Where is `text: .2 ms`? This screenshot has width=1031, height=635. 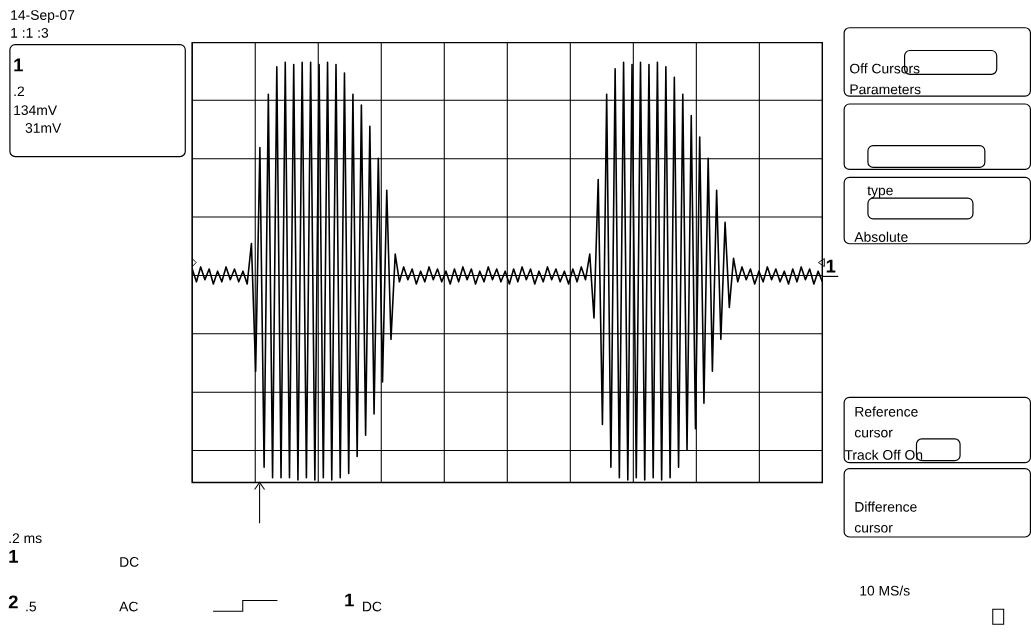
text: .2 ms is located at coordinates (25, 538).